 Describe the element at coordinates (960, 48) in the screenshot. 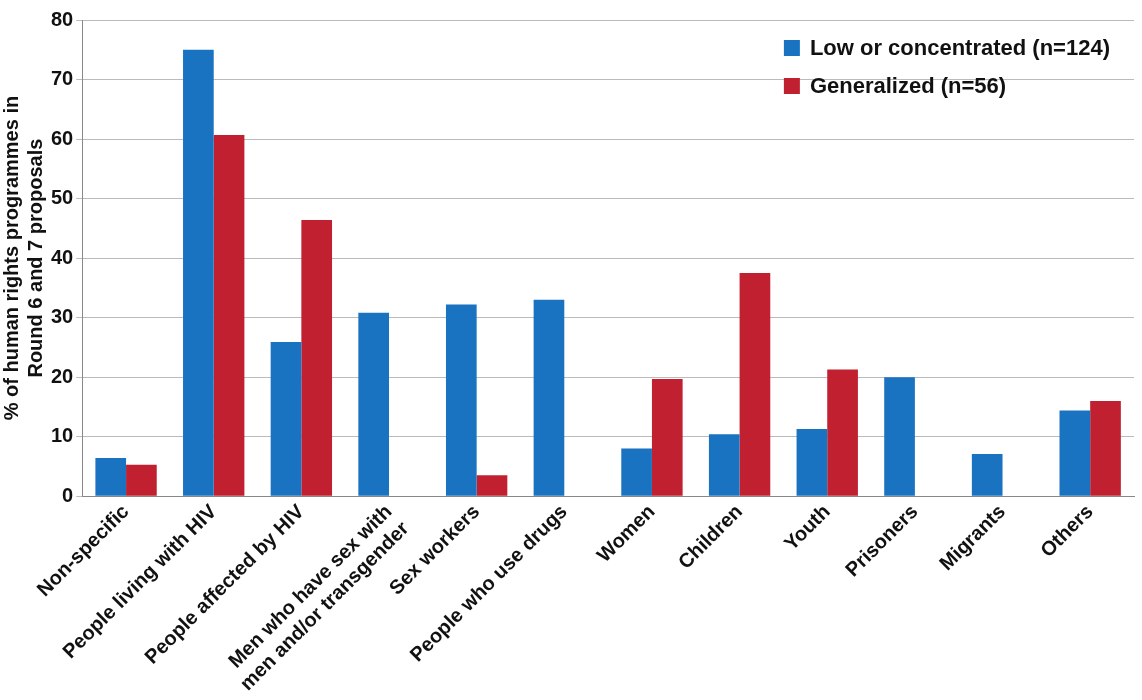

I see `legend-label: Low or concentrated (n=124)` at that location.